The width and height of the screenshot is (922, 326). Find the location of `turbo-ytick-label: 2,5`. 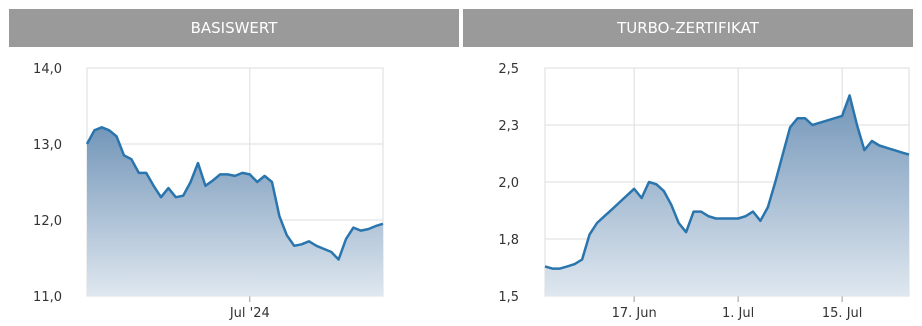

turbo-ytick-label: 2,5 is located at coordinates (508, 69).